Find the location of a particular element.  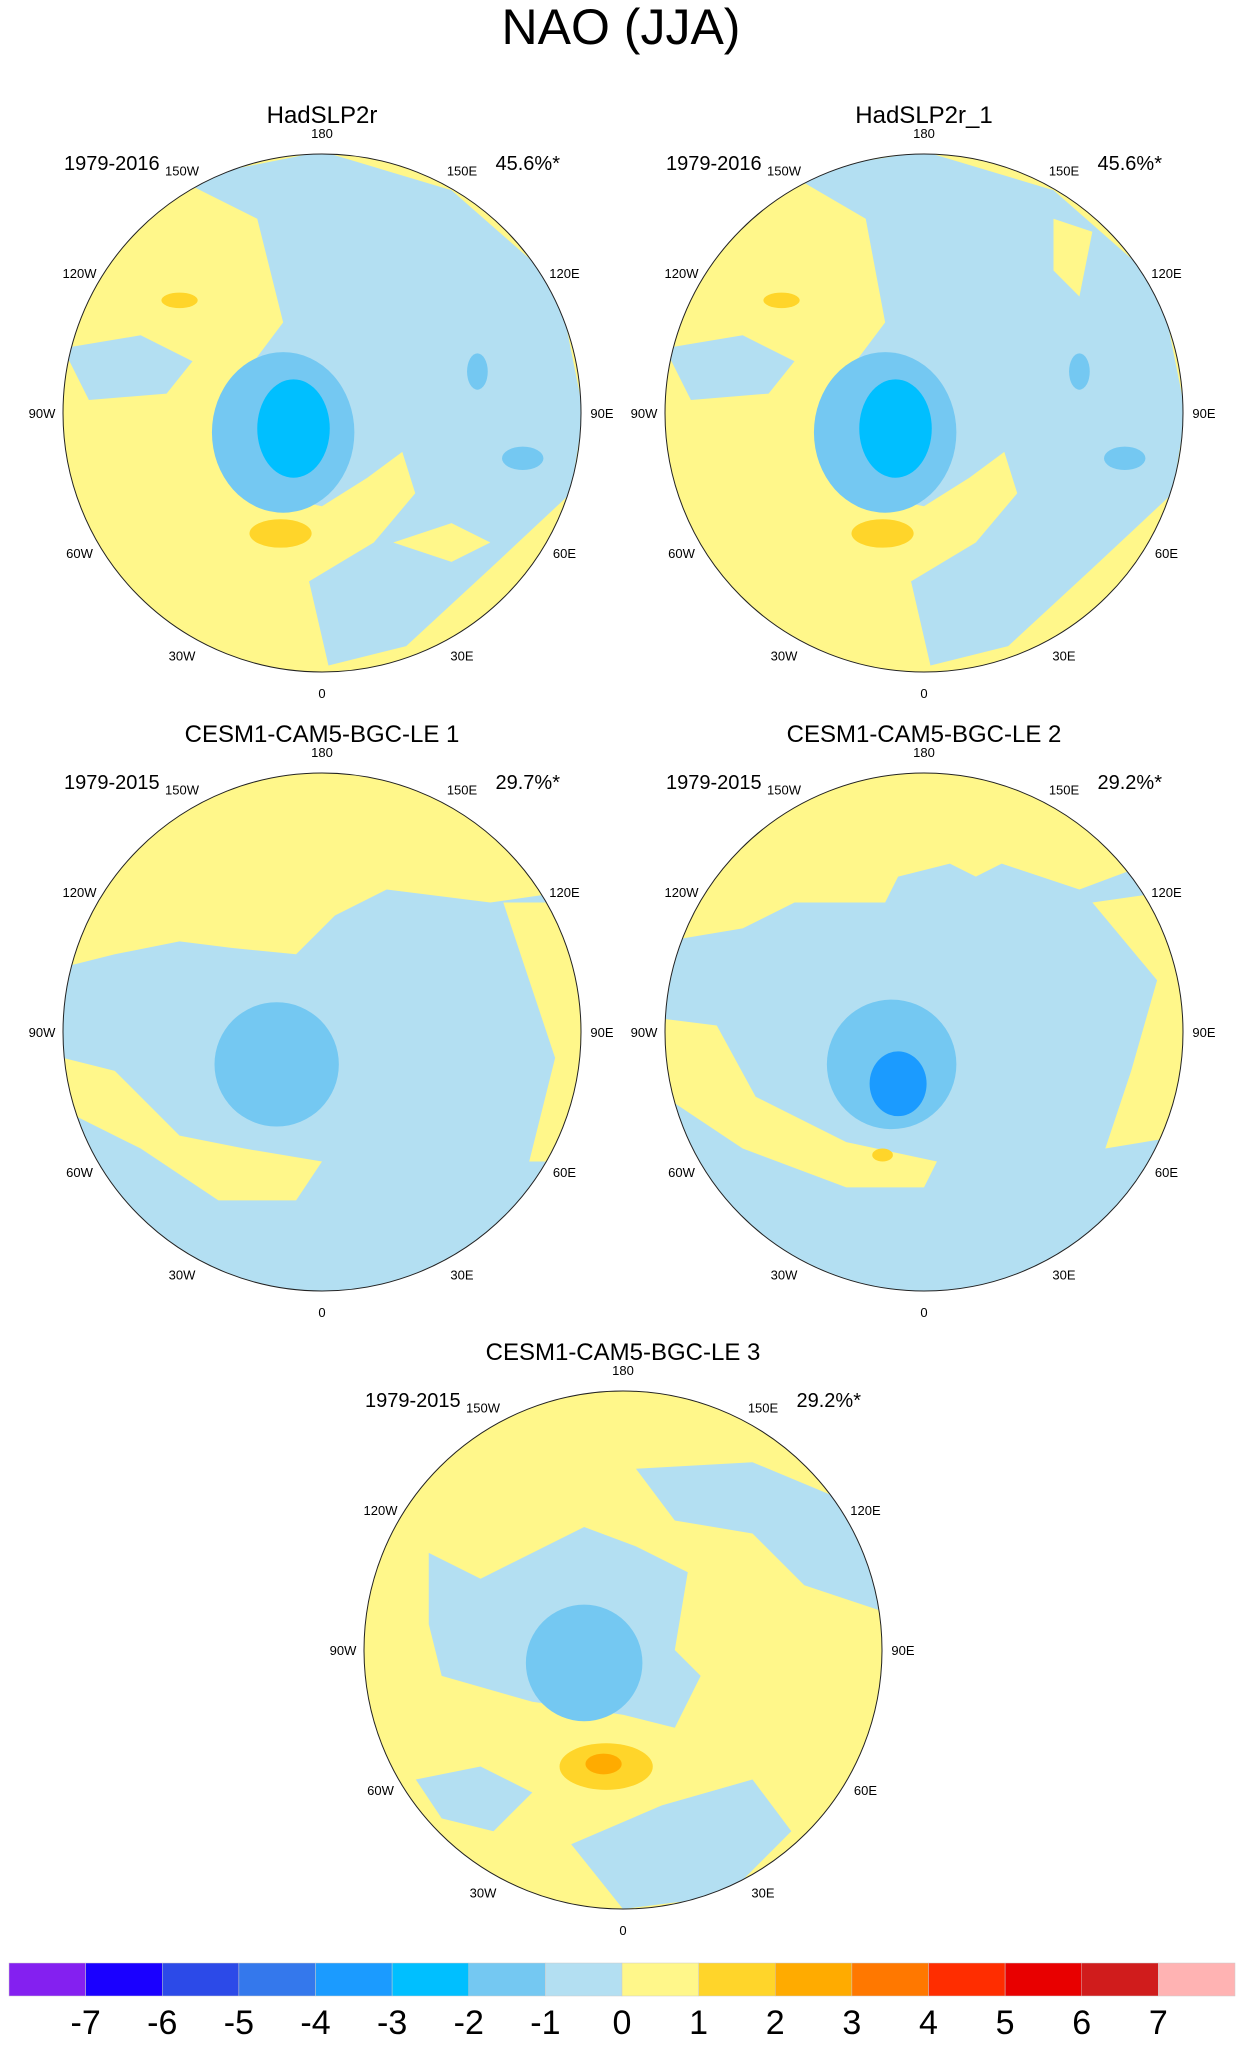

colorbar-tick-label: 7 is located at coordinates (1158, 2023).